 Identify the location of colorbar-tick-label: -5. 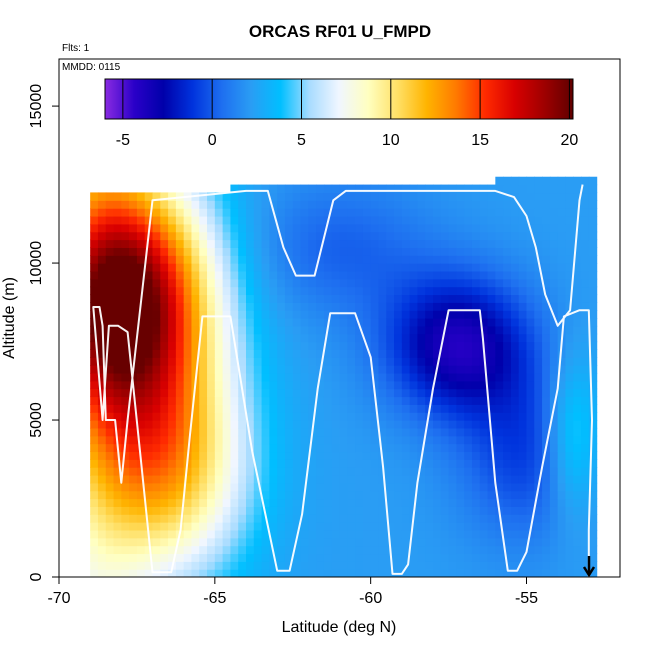
(123, 140).